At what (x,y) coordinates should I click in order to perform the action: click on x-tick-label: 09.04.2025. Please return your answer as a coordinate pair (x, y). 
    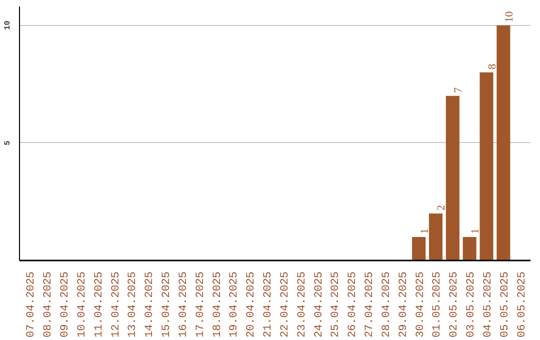
    Looking at the image, I should click on (65, 304).